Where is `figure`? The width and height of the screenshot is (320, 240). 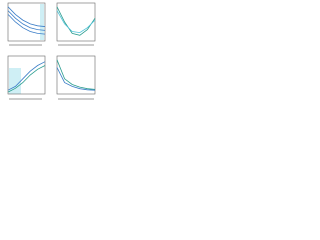 figure is located at coordinates (51, 51).